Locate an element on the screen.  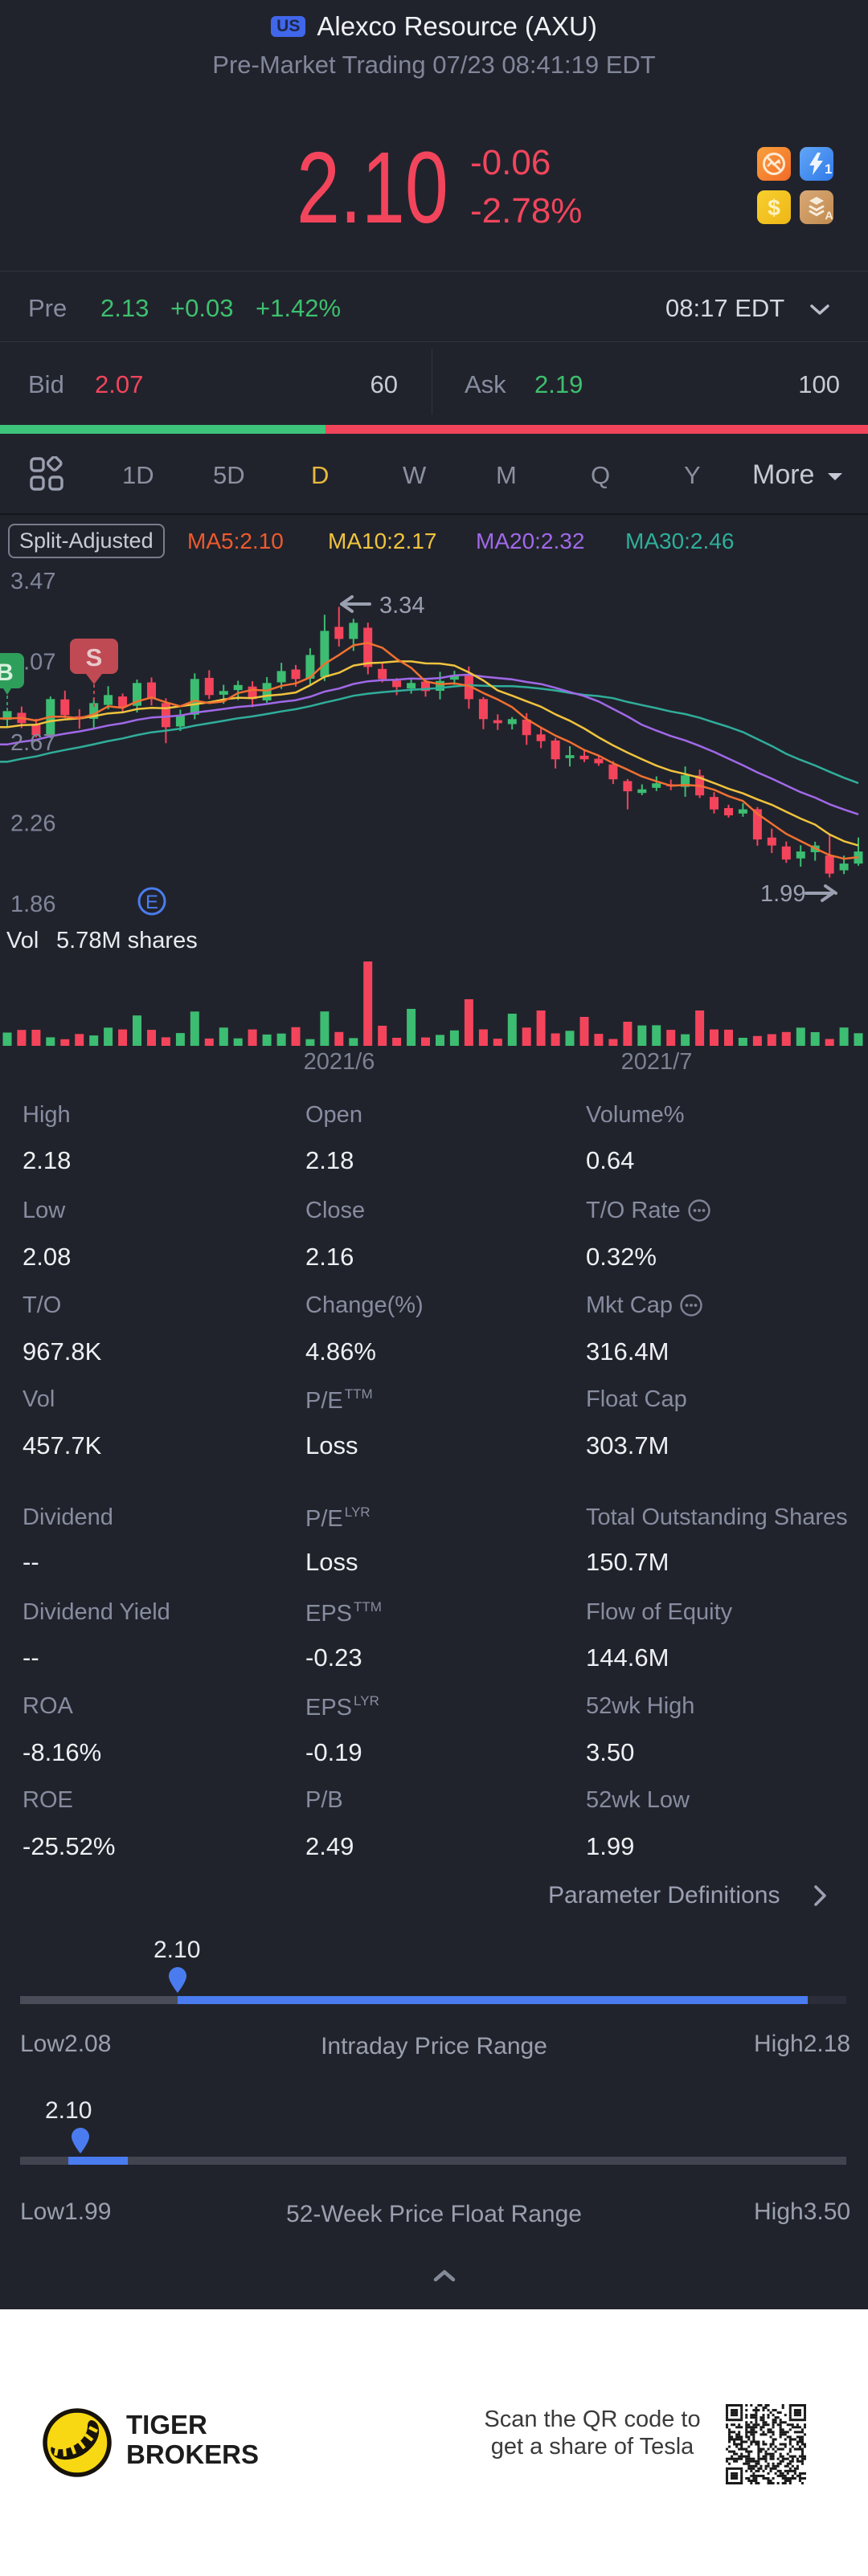
svg-text: B is located at coordinates (7, 672).